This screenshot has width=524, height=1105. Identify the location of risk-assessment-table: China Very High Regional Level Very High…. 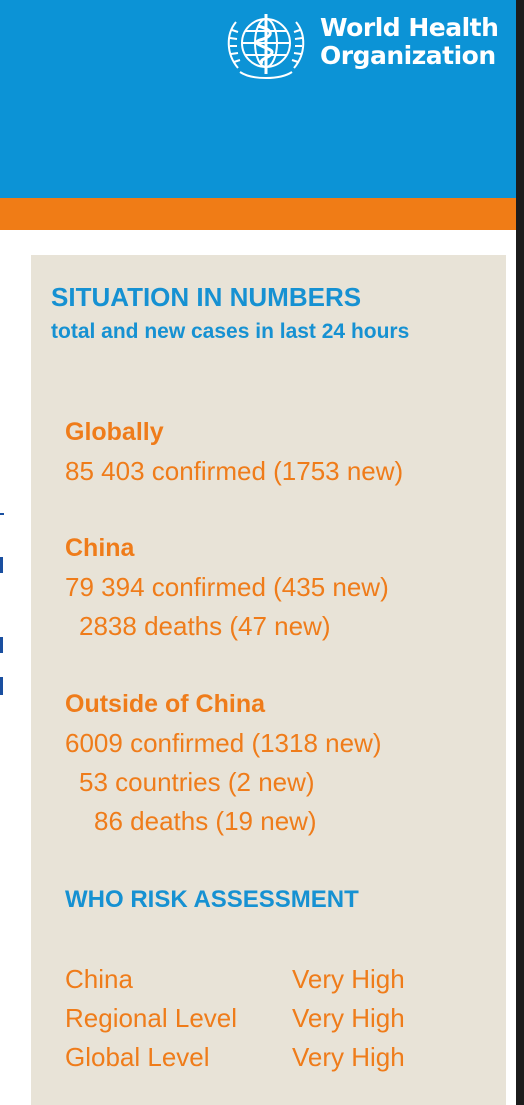
(235, 1018).